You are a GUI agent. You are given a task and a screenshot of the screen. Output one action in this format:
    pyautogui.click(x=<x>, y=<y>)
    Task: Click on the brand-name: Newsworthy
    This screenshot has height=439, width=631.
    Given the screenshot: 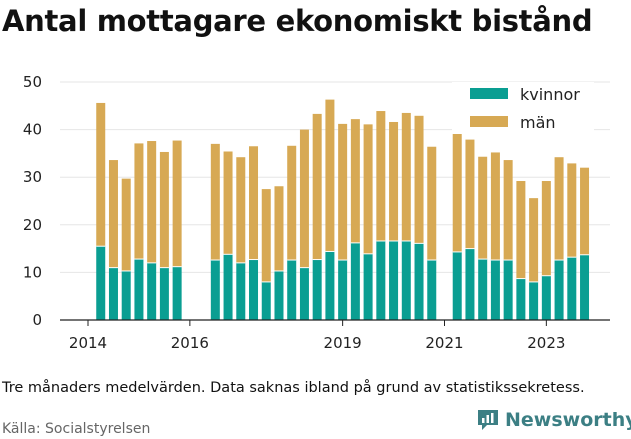 What is the action you would take?
    pyautogui.click(x=568, y=420)
    